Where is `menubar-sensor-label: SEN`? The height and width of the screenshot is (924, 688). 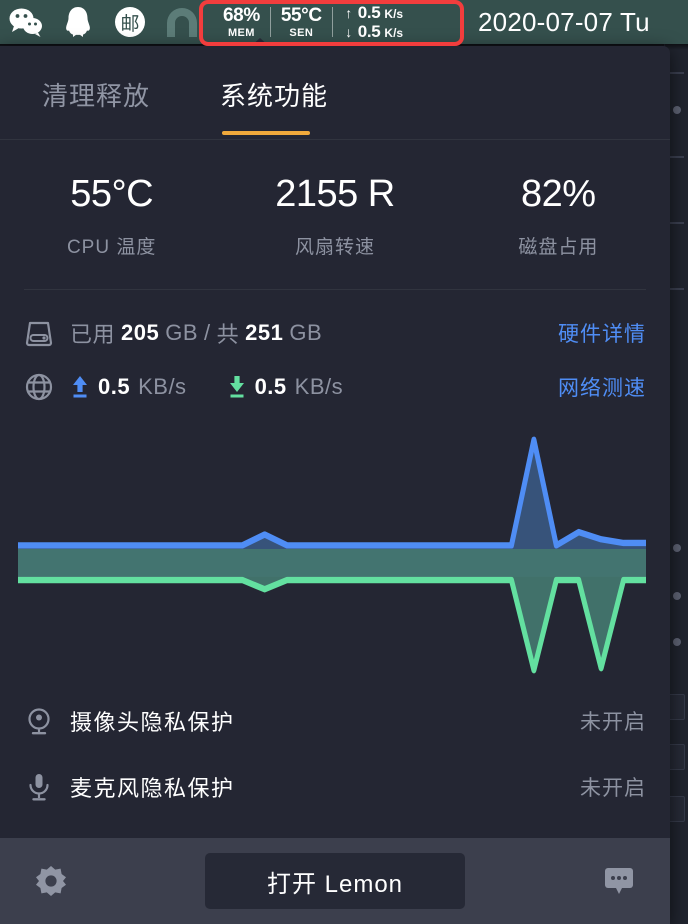 menubar-sensor-label: SEN is located at coordinates (301, 32).